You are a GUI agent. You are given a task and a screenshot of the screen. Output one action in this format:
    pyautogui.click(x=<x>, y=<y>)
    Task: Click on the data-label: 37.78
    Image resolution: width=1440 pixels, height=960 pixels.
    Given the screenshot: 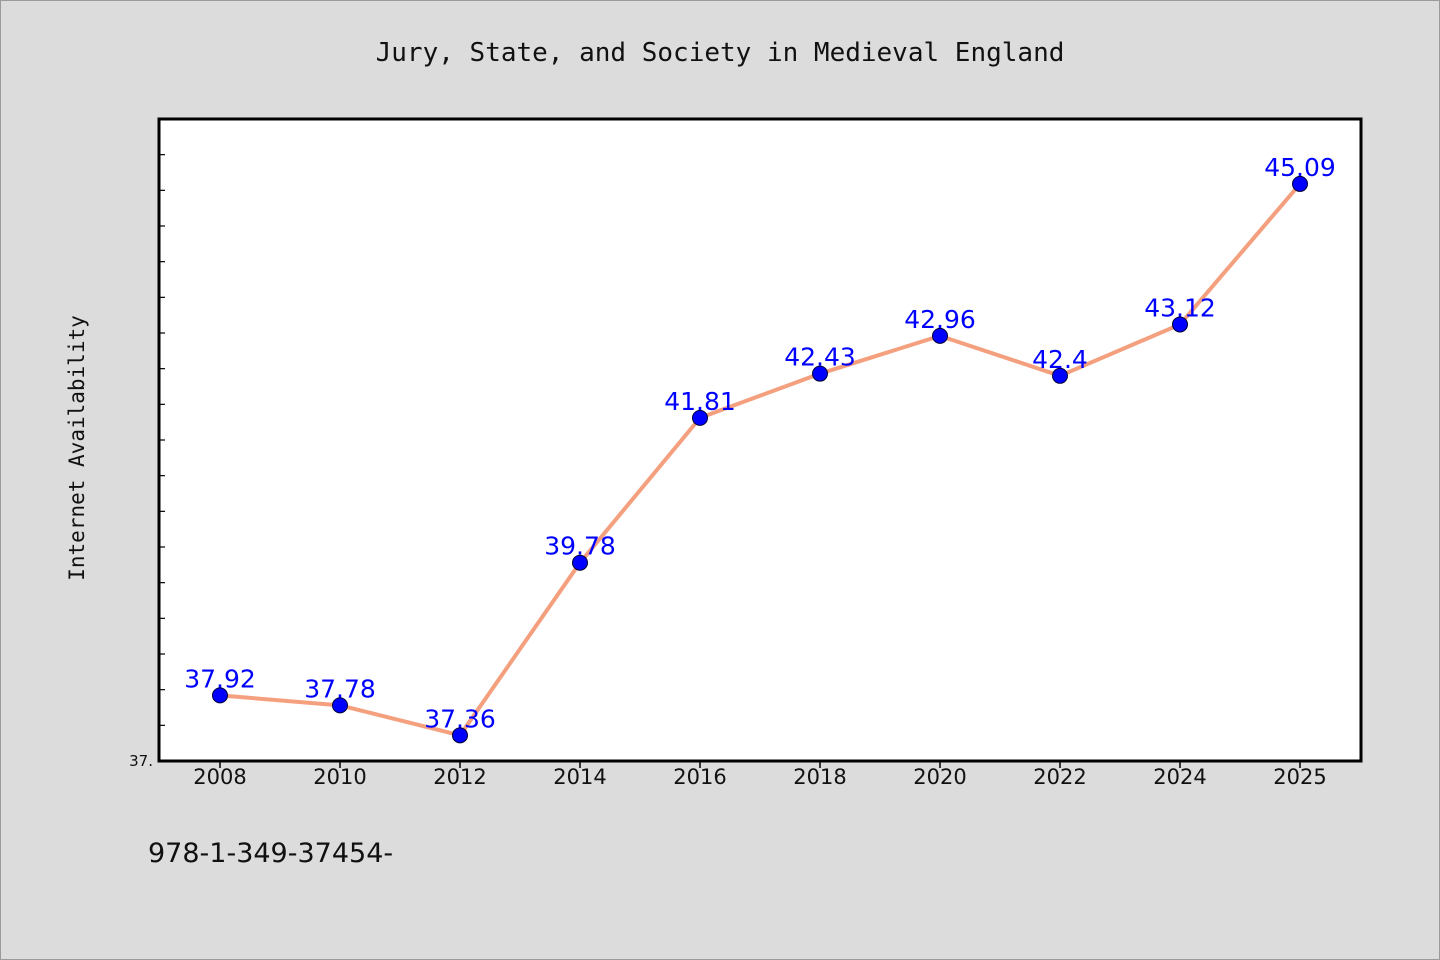 What is the action you would take?
    pyautogui.click(x=340, y=688)
    